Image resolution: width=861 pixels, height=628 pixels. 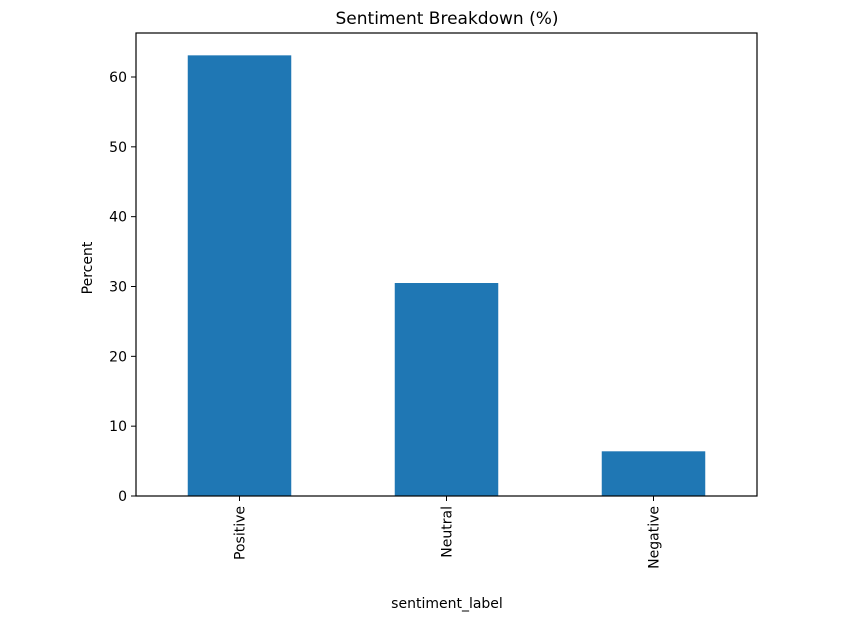 I want to click on y-axis-title: Percent, so click(x=88, y=267).